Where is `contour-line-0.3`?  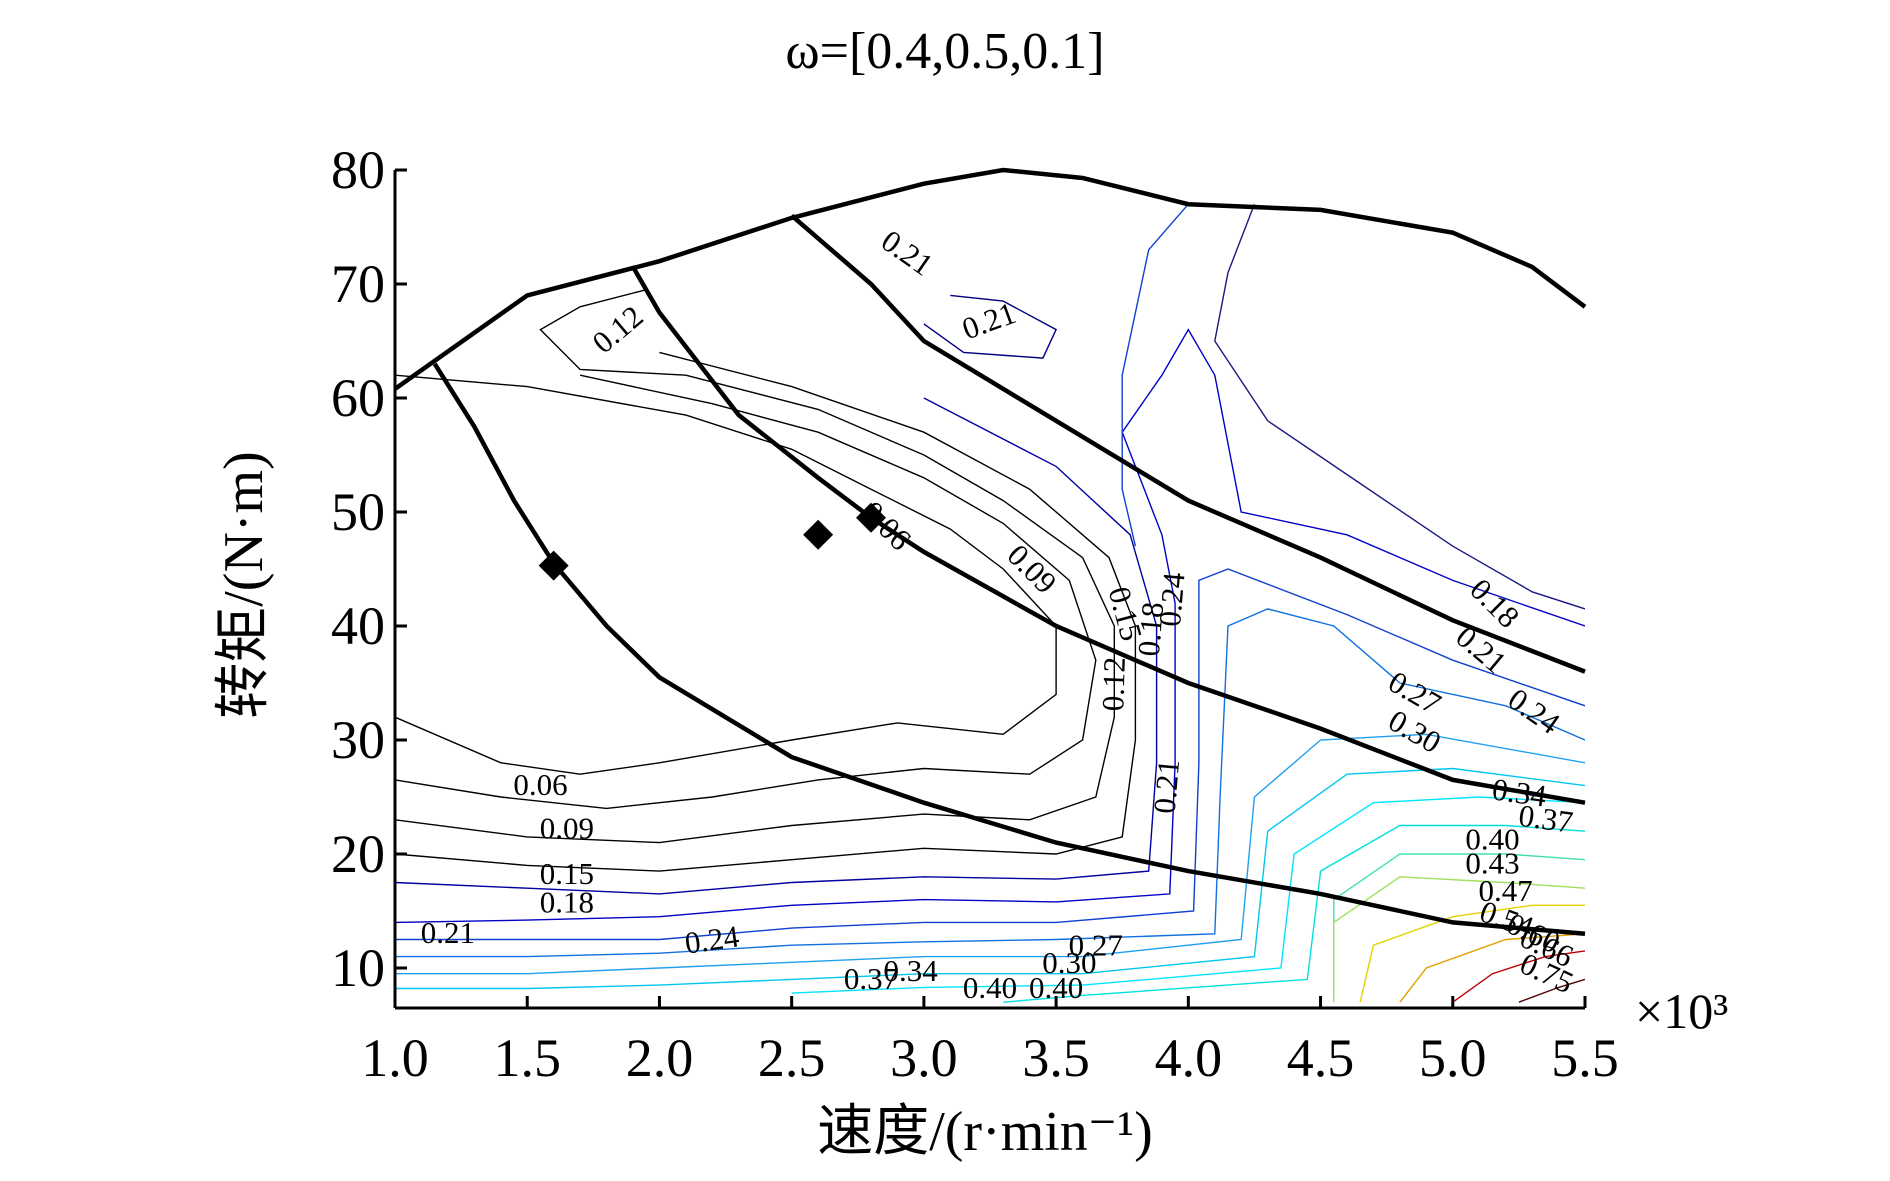
contour-line-0.3 is located at coordinates (990, 854).